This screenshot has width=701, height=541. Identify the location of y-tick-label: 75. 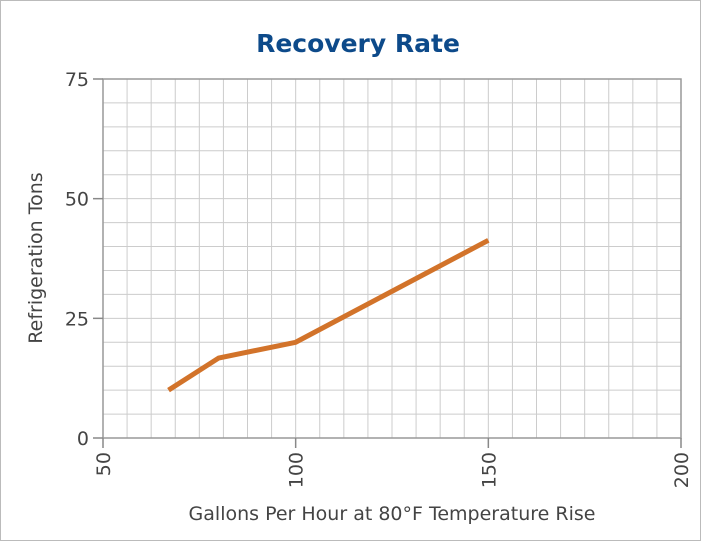
(77, 80).